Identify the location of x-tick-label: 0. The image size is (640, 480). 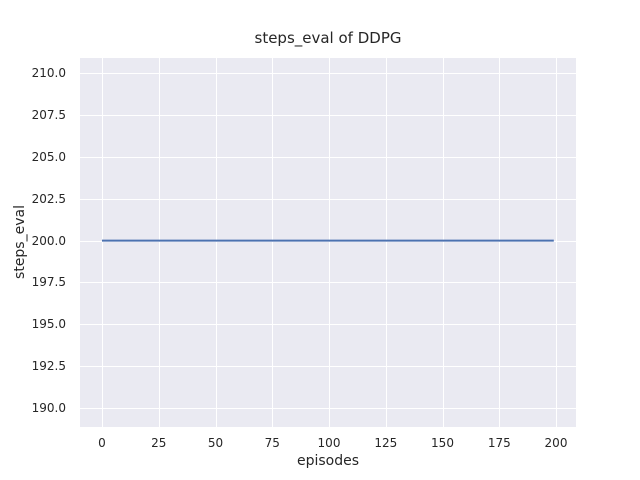
(102, 443).